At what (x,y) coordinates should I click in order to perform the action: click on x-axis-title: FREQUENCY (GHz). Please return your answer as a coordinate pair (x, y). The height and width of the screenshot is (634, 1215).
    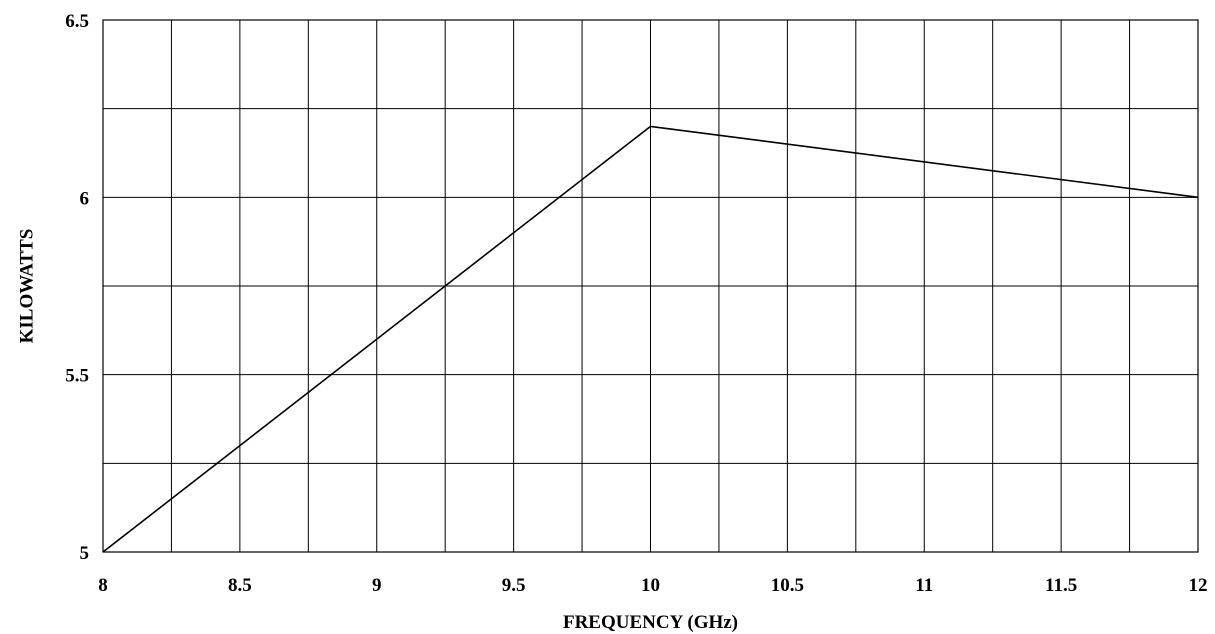
    Looking at the image, I should click on (650, 622).